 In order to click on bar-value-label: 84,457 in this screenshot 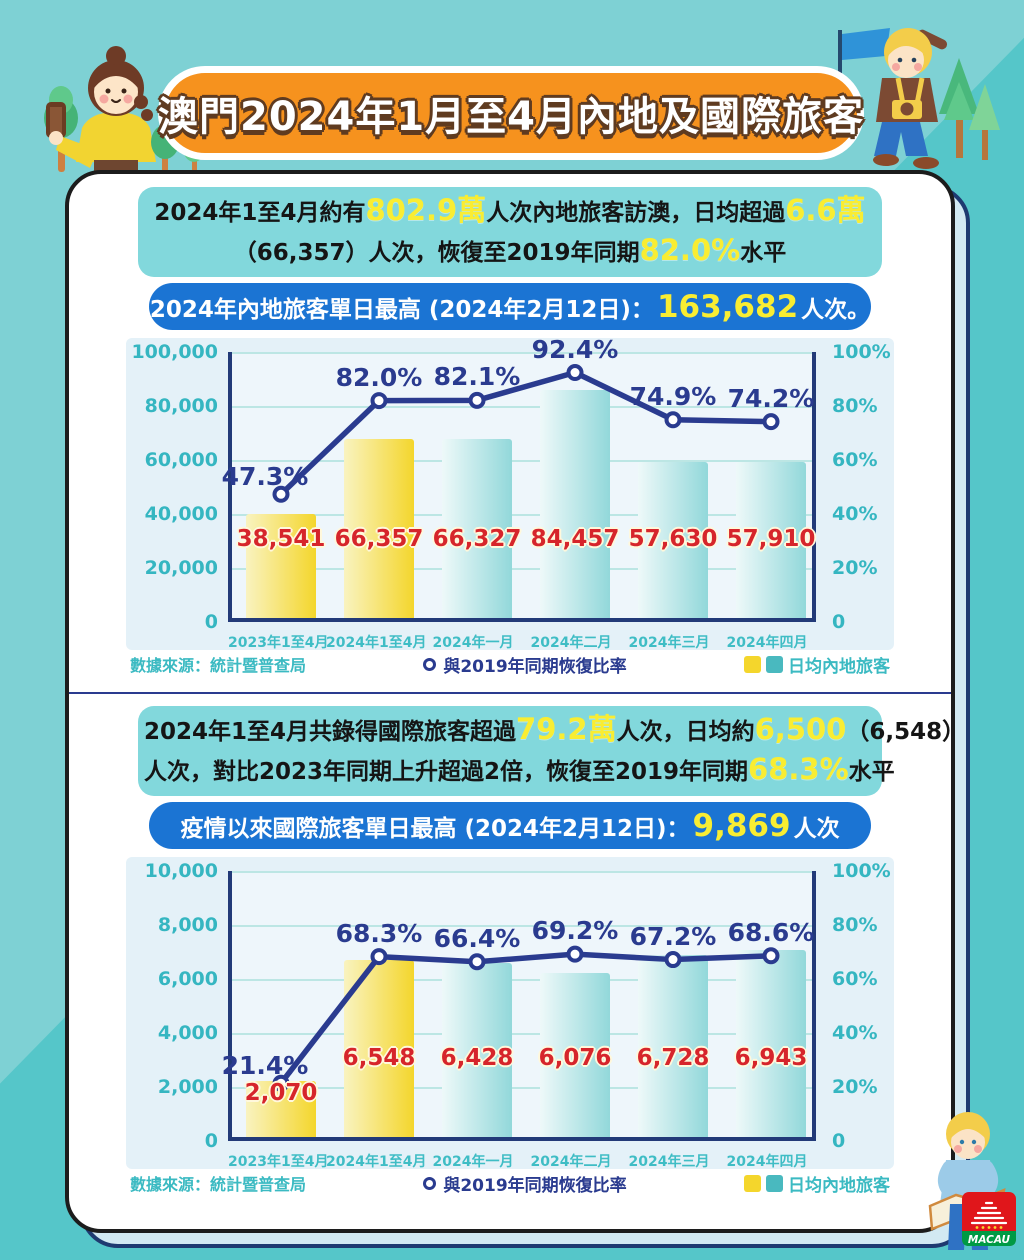, I will do `click(575, 539)`.